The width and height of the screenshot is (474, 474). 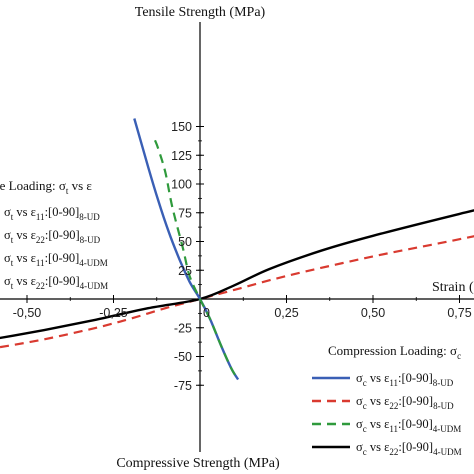 I want to click on y-tick-label: 50, so click(x=185, y=242).